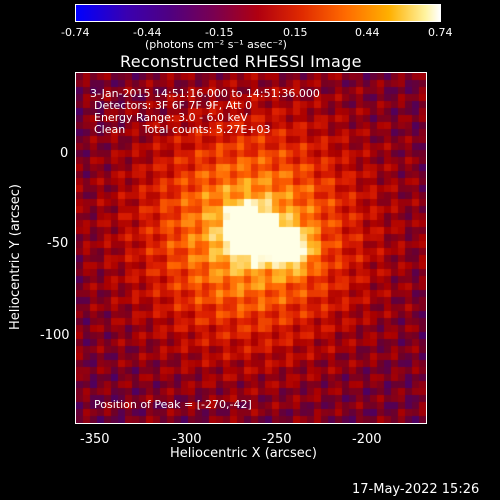 Image resolution: width=500 pixels, height=500 pixels. Describe the element at coordinates (55, 335) in the screenshot. I see `y-tick-label: -100` at that location.